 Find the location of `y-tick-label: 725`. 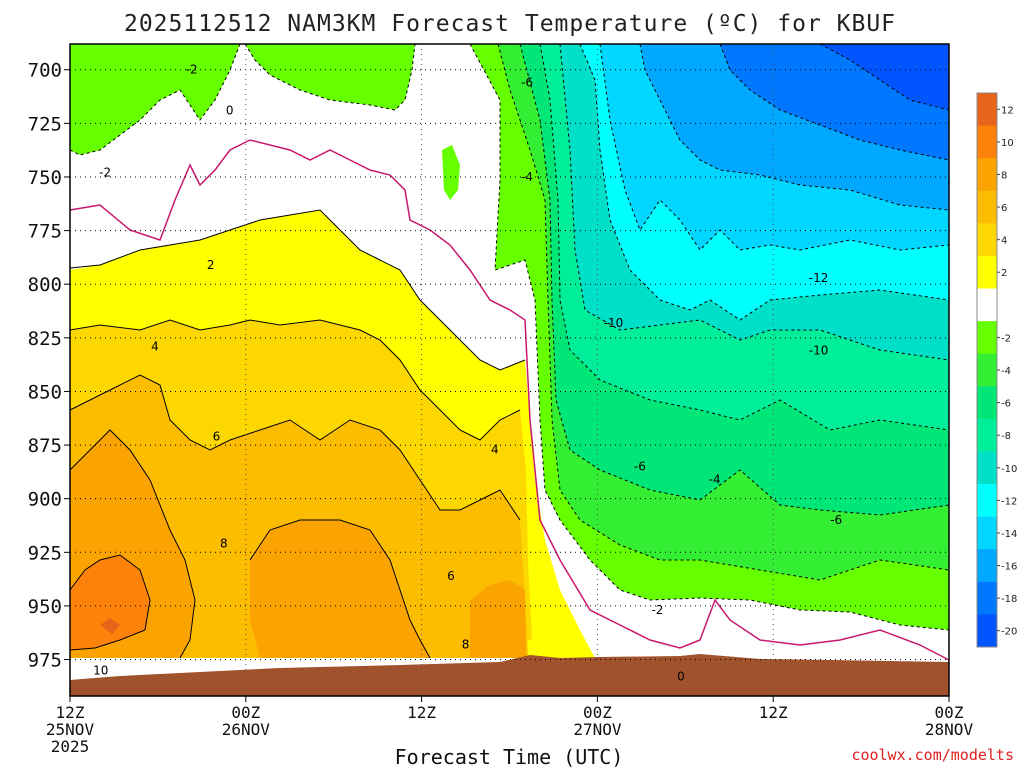

y-tick-label: 725 is located at coordinates (45, 124).